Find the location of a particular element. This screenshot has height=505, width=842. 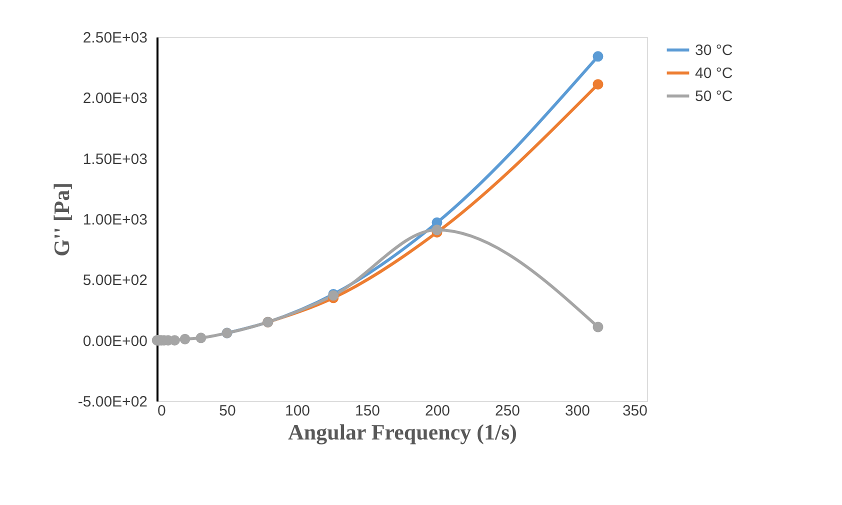

x-tick-label: 250 is located at coordinates (507, 411).